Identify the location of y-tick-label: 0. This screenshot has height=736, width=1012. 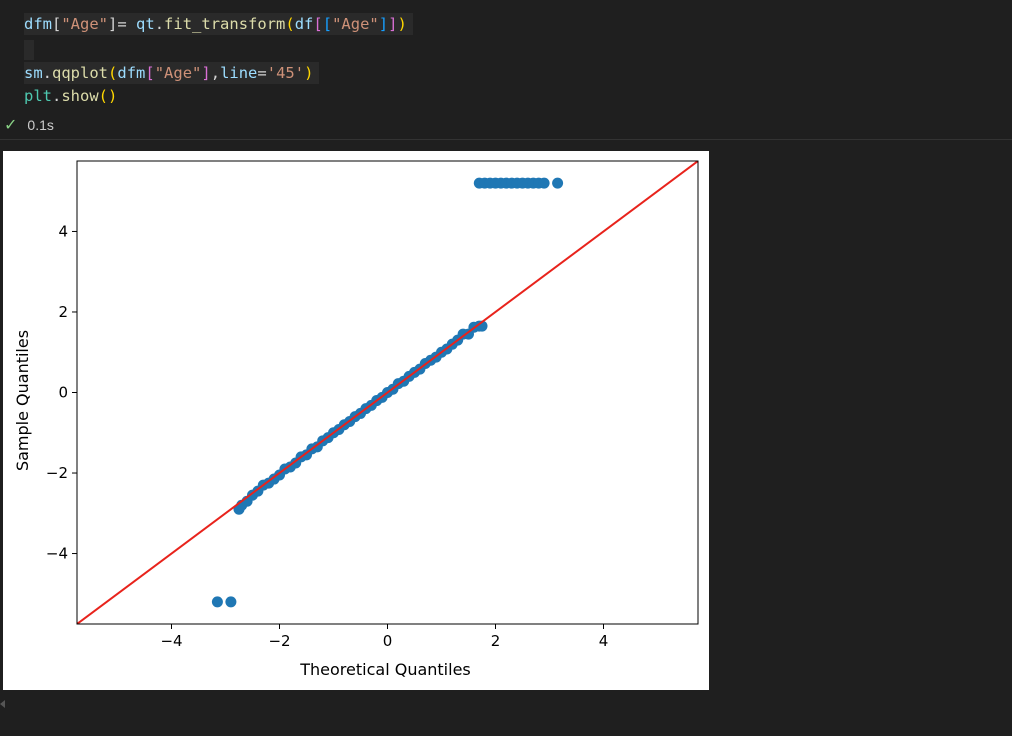
(63, 393).